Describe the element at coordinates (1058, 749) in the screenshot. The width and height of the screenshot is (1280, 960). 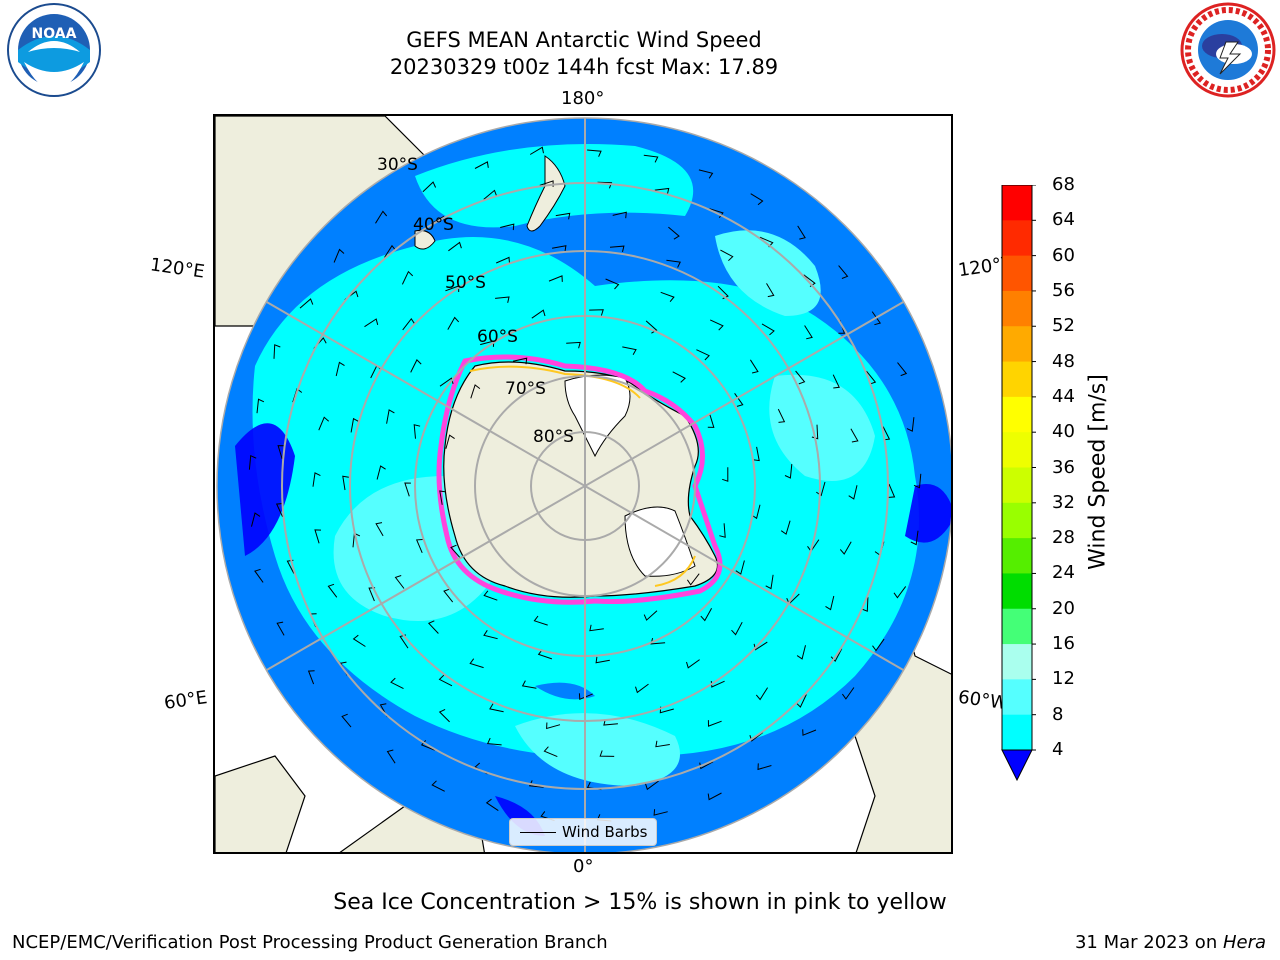
I see `colorbar-tick-label: 4` at that location.